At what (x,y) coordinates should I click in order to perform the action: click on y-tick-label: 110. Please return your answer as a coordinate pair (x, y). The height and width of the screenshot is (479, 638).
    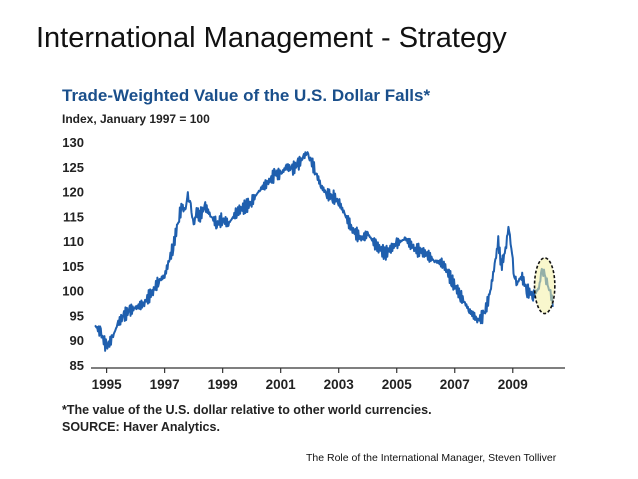
    Looking at the image, I should click on (73, 241).